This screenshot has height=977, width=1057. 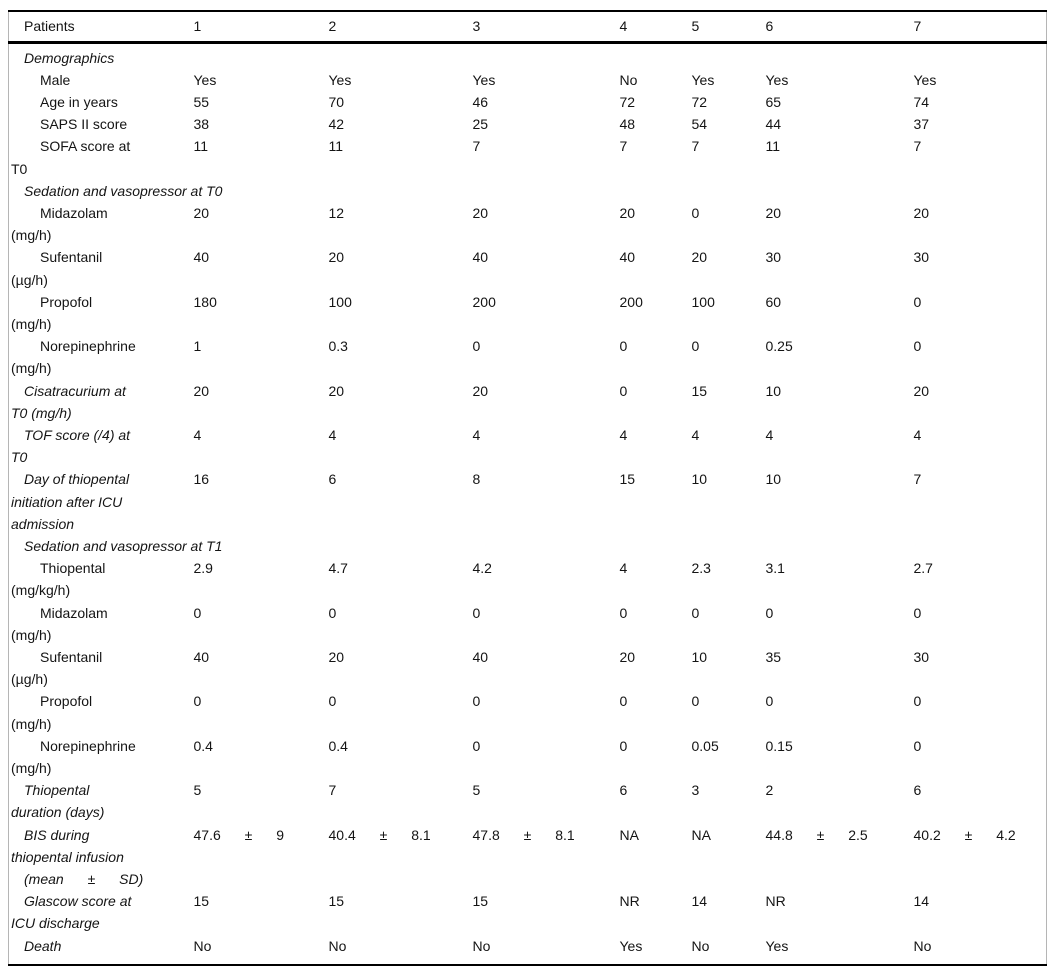 What do you see at coordinates (769, 790) in the screenshot?
I see `cell: 2` at bounding box center [769, 790].